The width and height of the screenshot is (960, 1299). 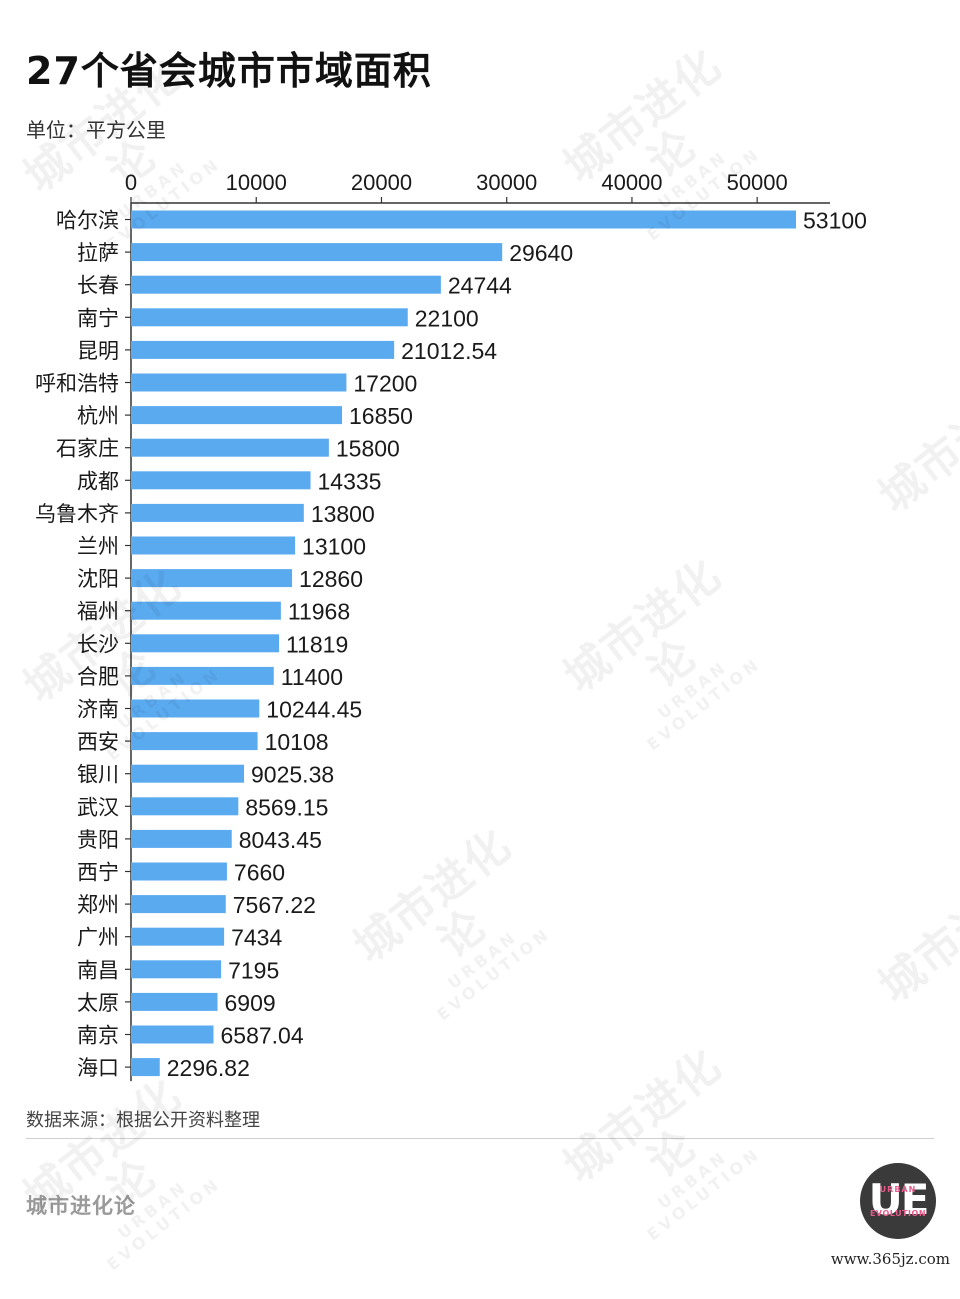 I want to click on x-tick-label: 10000, so click(x=256, y=182).